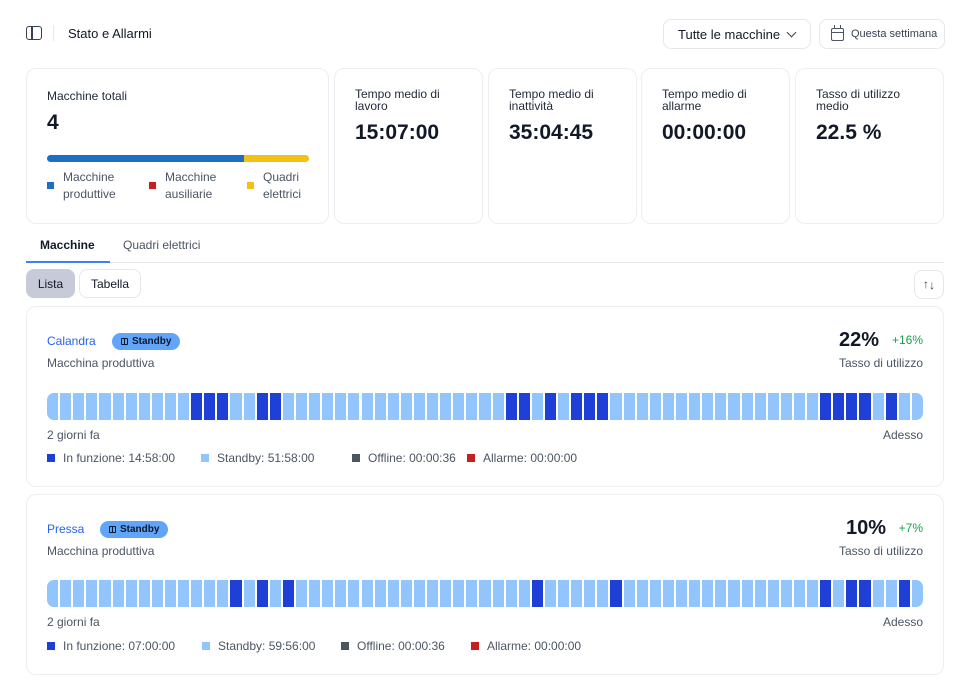  Describe the element at coordinates (50, 283) in the screenshot. I see `view-list-button: Lista` at that location.